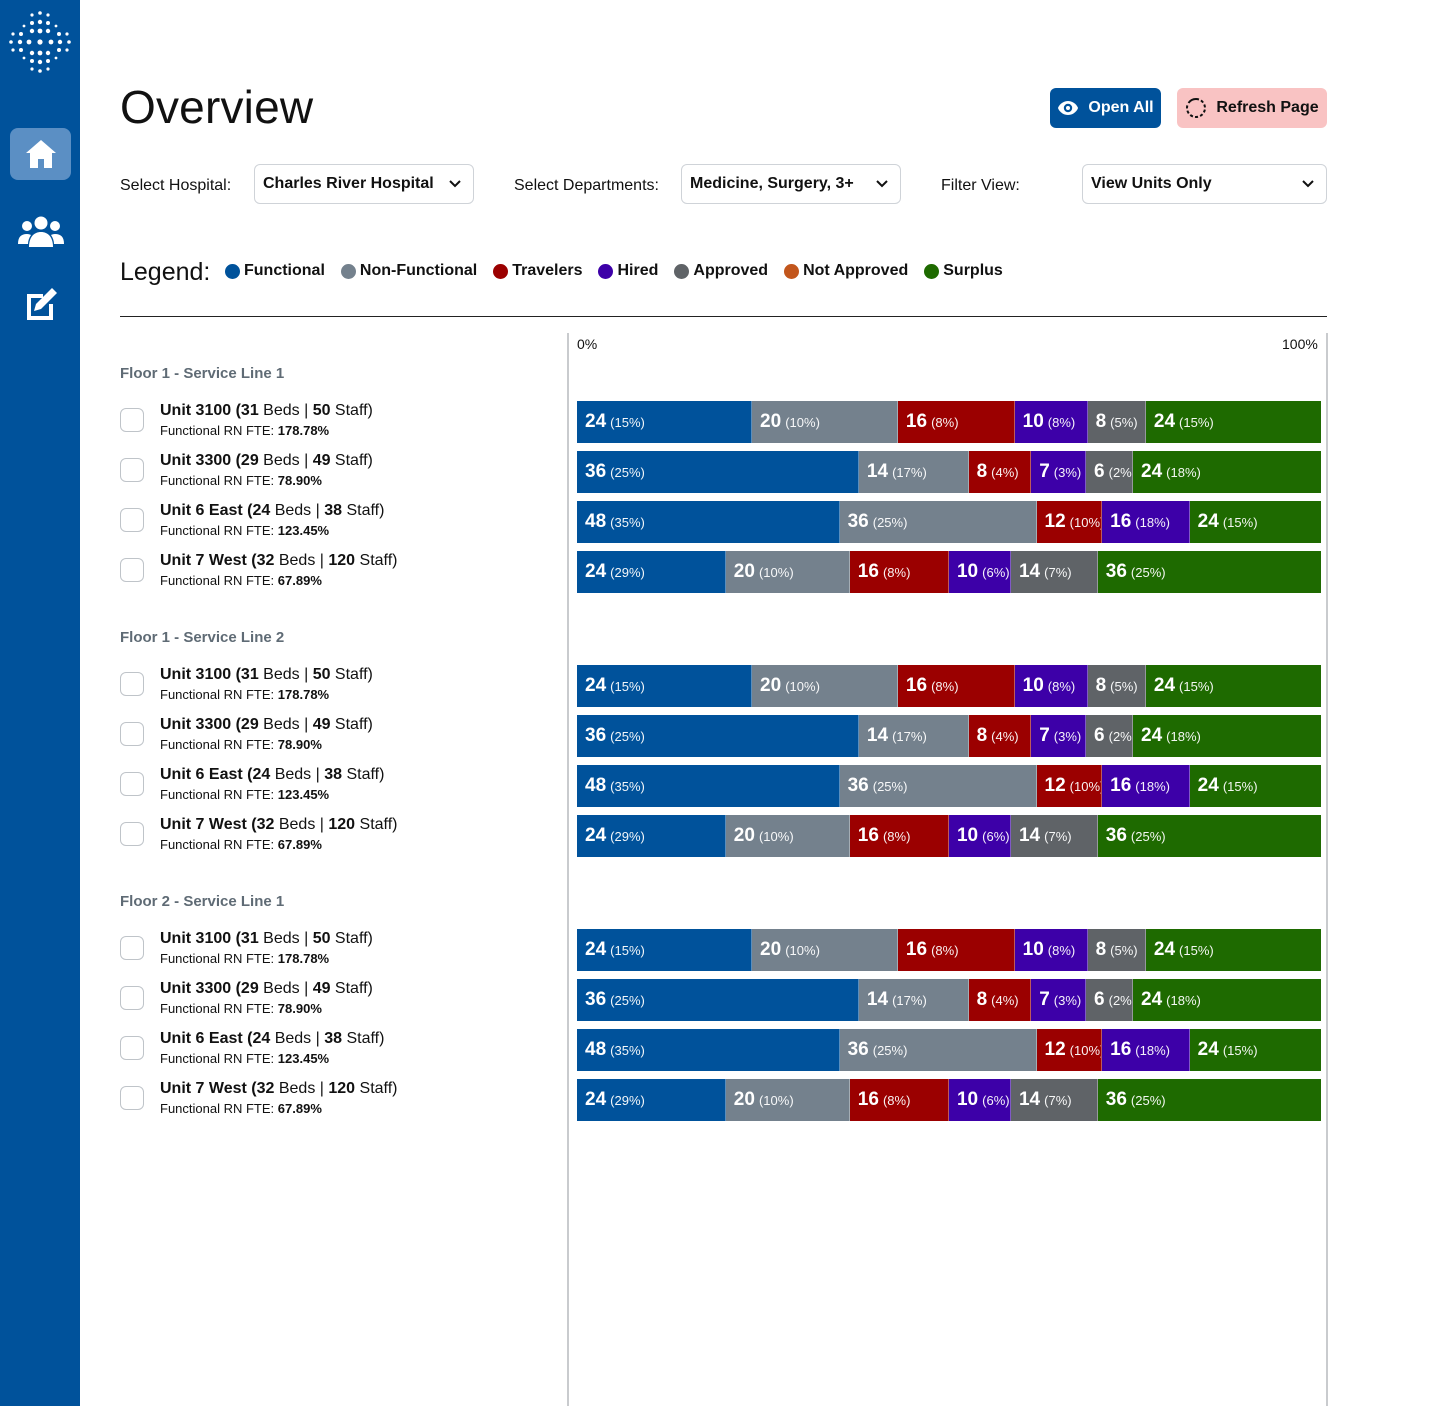 This screenshot has height=1406, width=1449. I want to click on nav-people, so click(40, 232).